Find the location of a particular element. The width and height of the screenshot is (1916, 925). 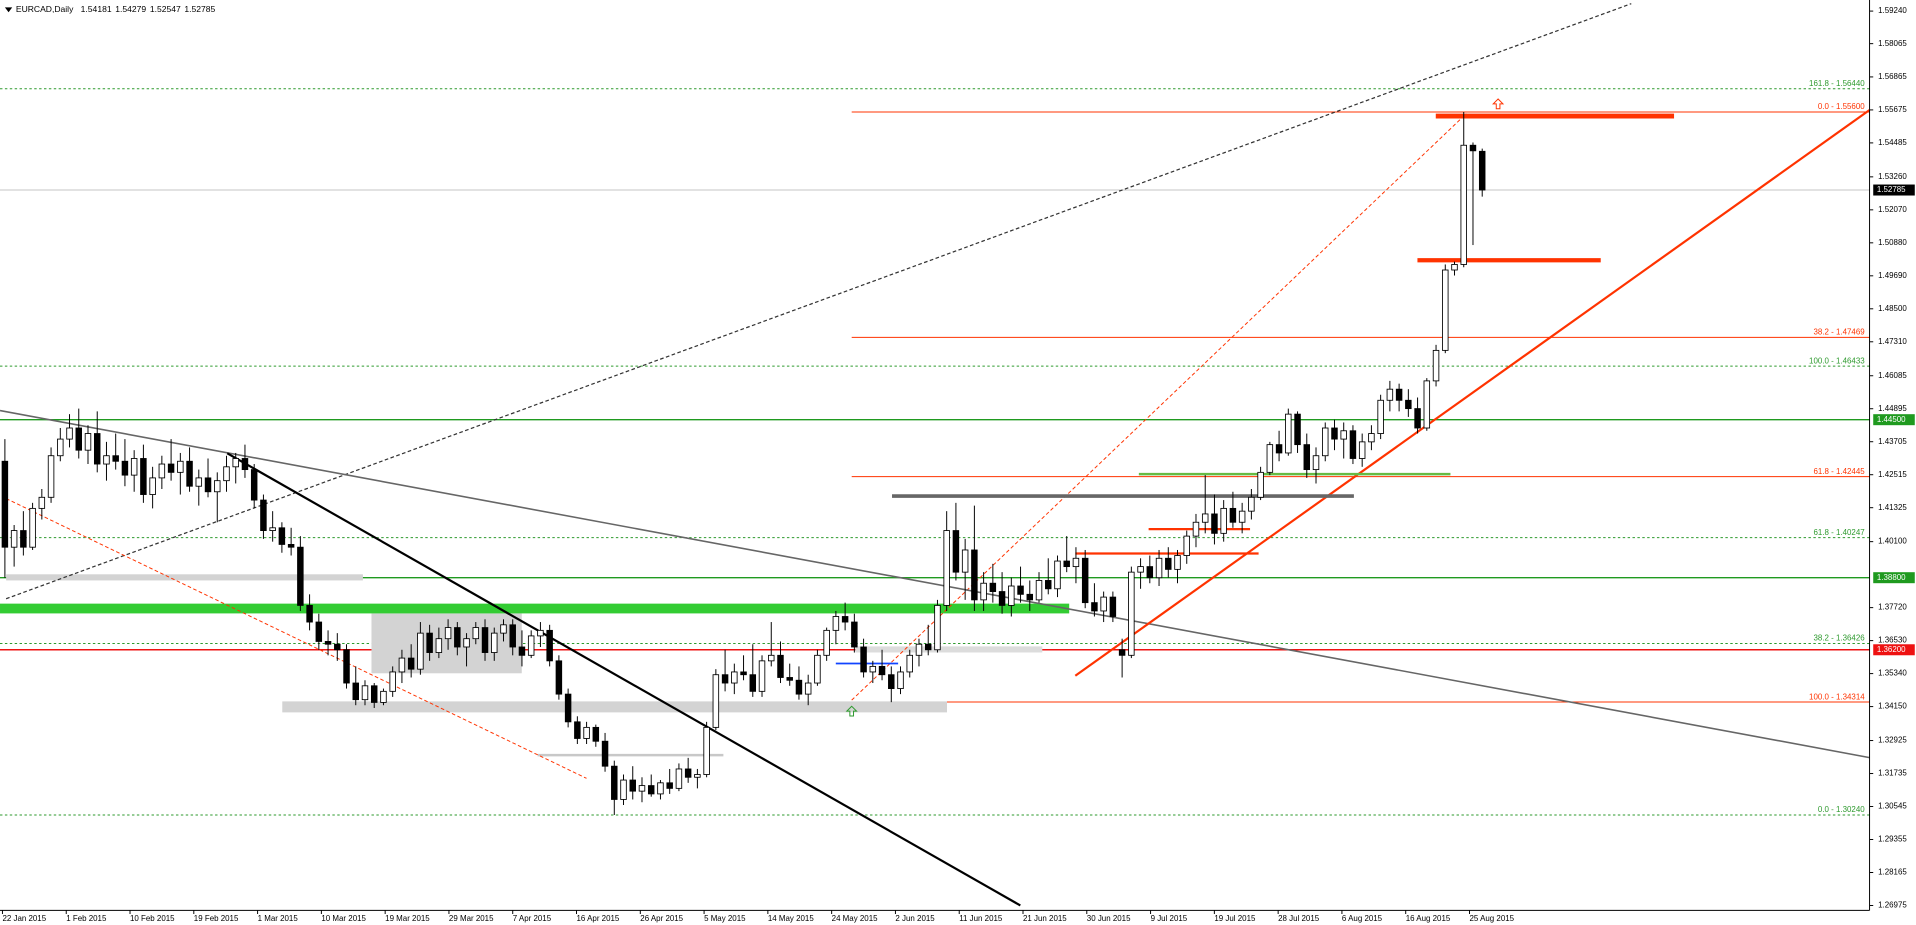

open: 1.54181 is located at coordinates (96, 9).